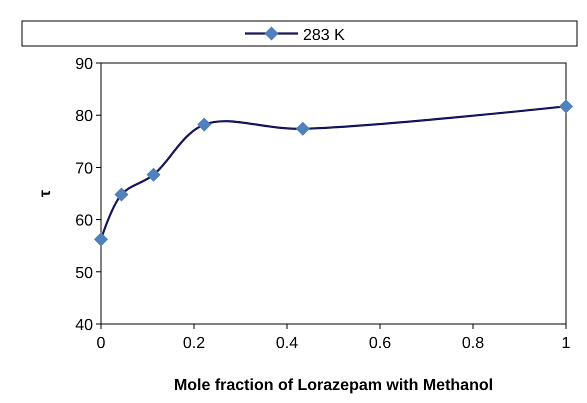 This screenshot has height=403, width=587. What do you see at coordinates (334, 385) in the screenshot?
I see `x-axis-title: Mole fraction of Lorazepam with Methanol` at bounding box center [334, 385].